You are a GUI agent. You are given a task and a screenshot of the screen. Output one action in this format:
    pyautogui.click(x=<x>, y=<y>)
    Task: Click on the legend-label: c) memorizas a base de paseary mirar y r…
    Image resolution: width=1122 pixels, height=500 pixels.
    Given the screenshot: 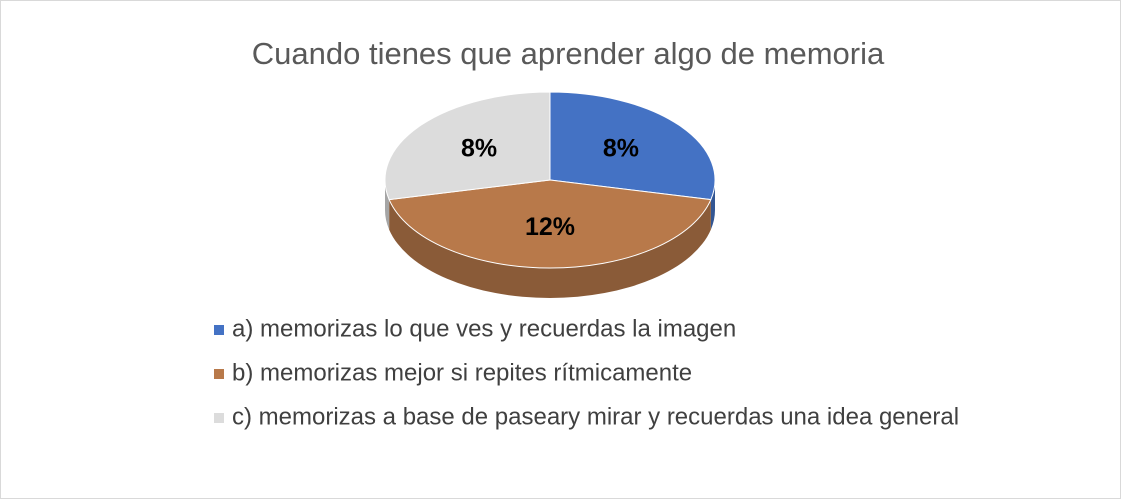 What is the action you would take?
    pyautogui.click(x=595, y=416)
    